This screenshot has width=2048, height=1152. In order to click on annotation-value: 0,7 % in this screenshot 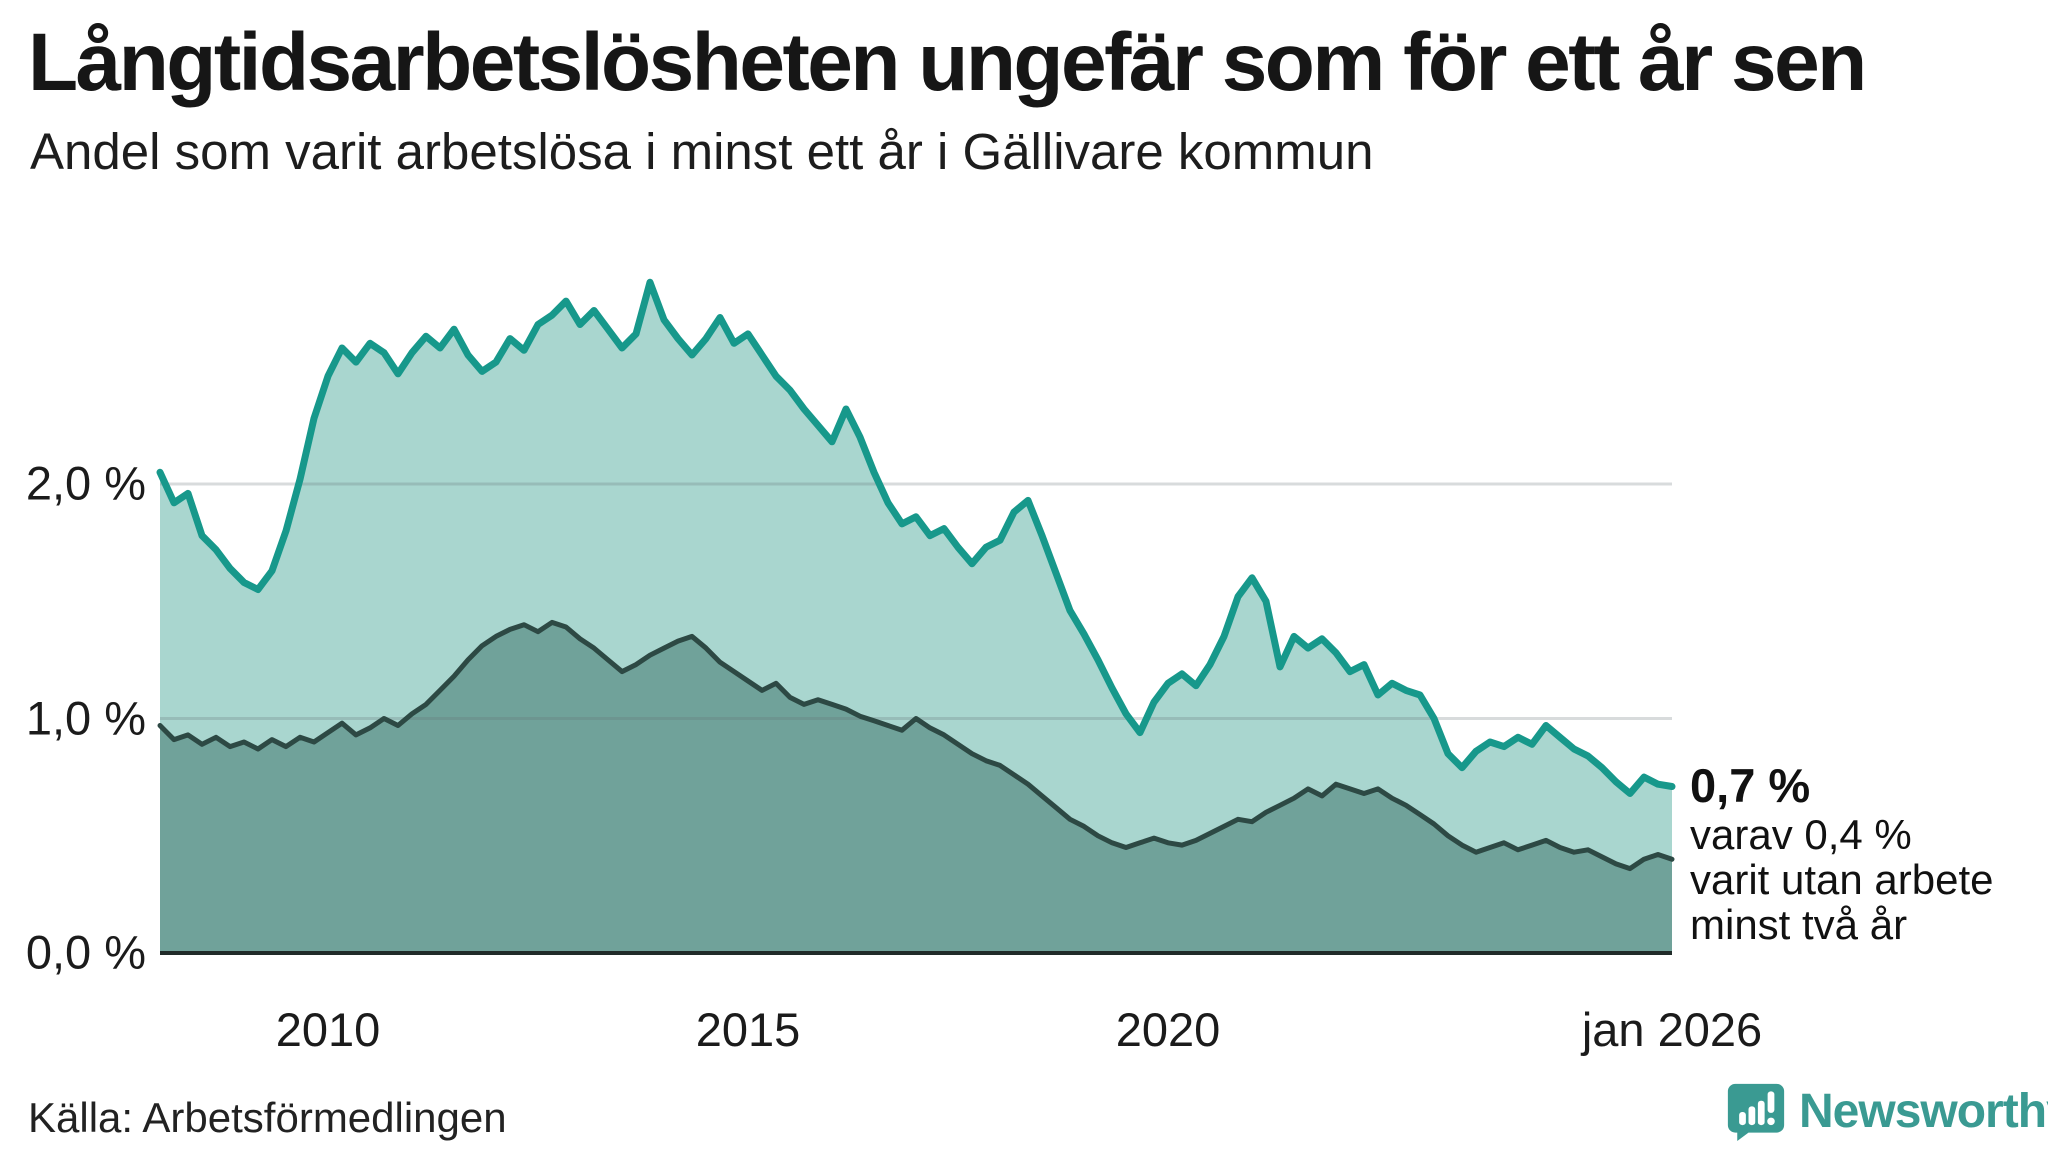, I will do `click(1750, 785)`.